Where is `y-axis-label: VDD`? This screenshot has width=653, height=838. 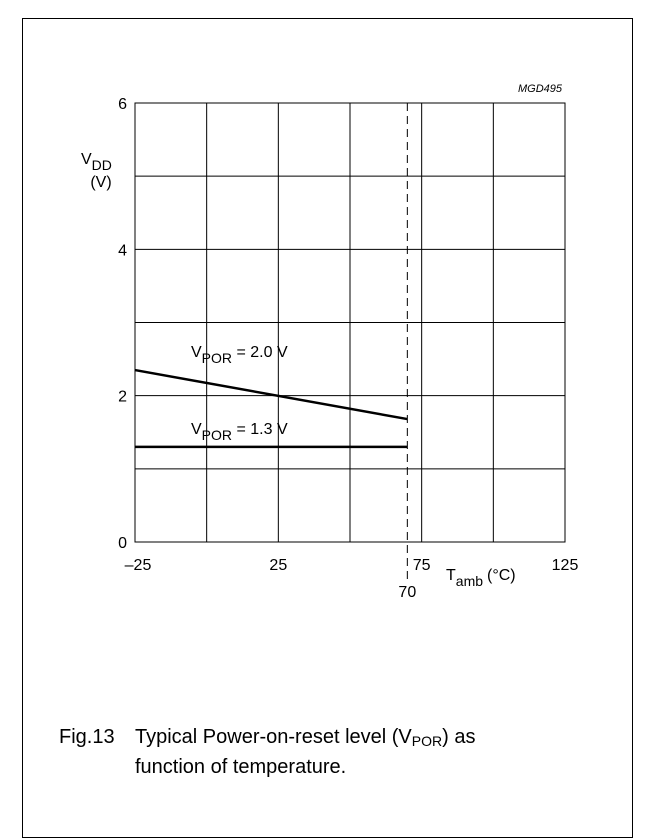
y-axis-label: VDD is located at coordinates (96, 162).